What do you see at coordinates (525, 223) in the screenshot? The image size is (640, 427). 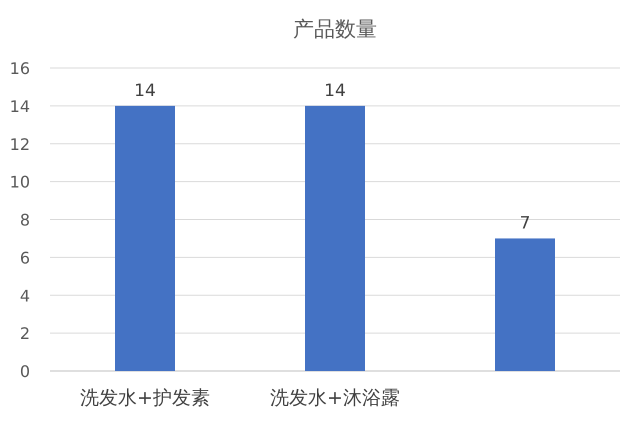 I see `data-label: 7` at bounding box center [525, 223].